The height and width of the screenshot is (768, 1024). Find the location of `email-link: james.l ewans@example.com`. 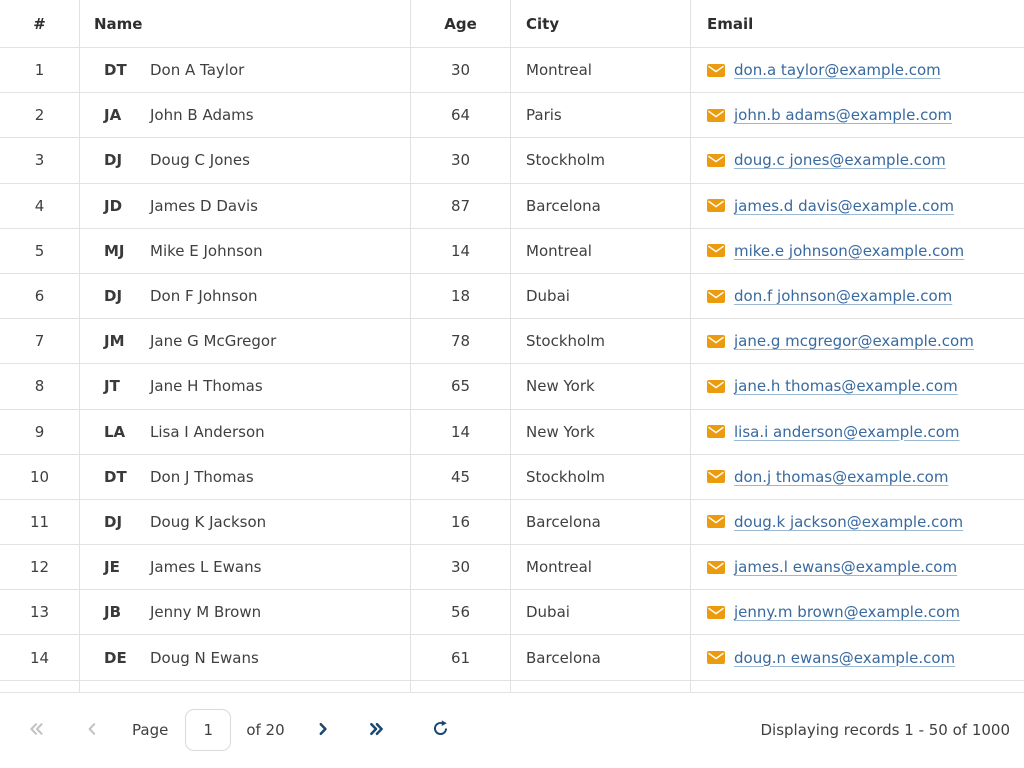

email-link: james.l ewans@example.com is located at coordinates (846, 567).